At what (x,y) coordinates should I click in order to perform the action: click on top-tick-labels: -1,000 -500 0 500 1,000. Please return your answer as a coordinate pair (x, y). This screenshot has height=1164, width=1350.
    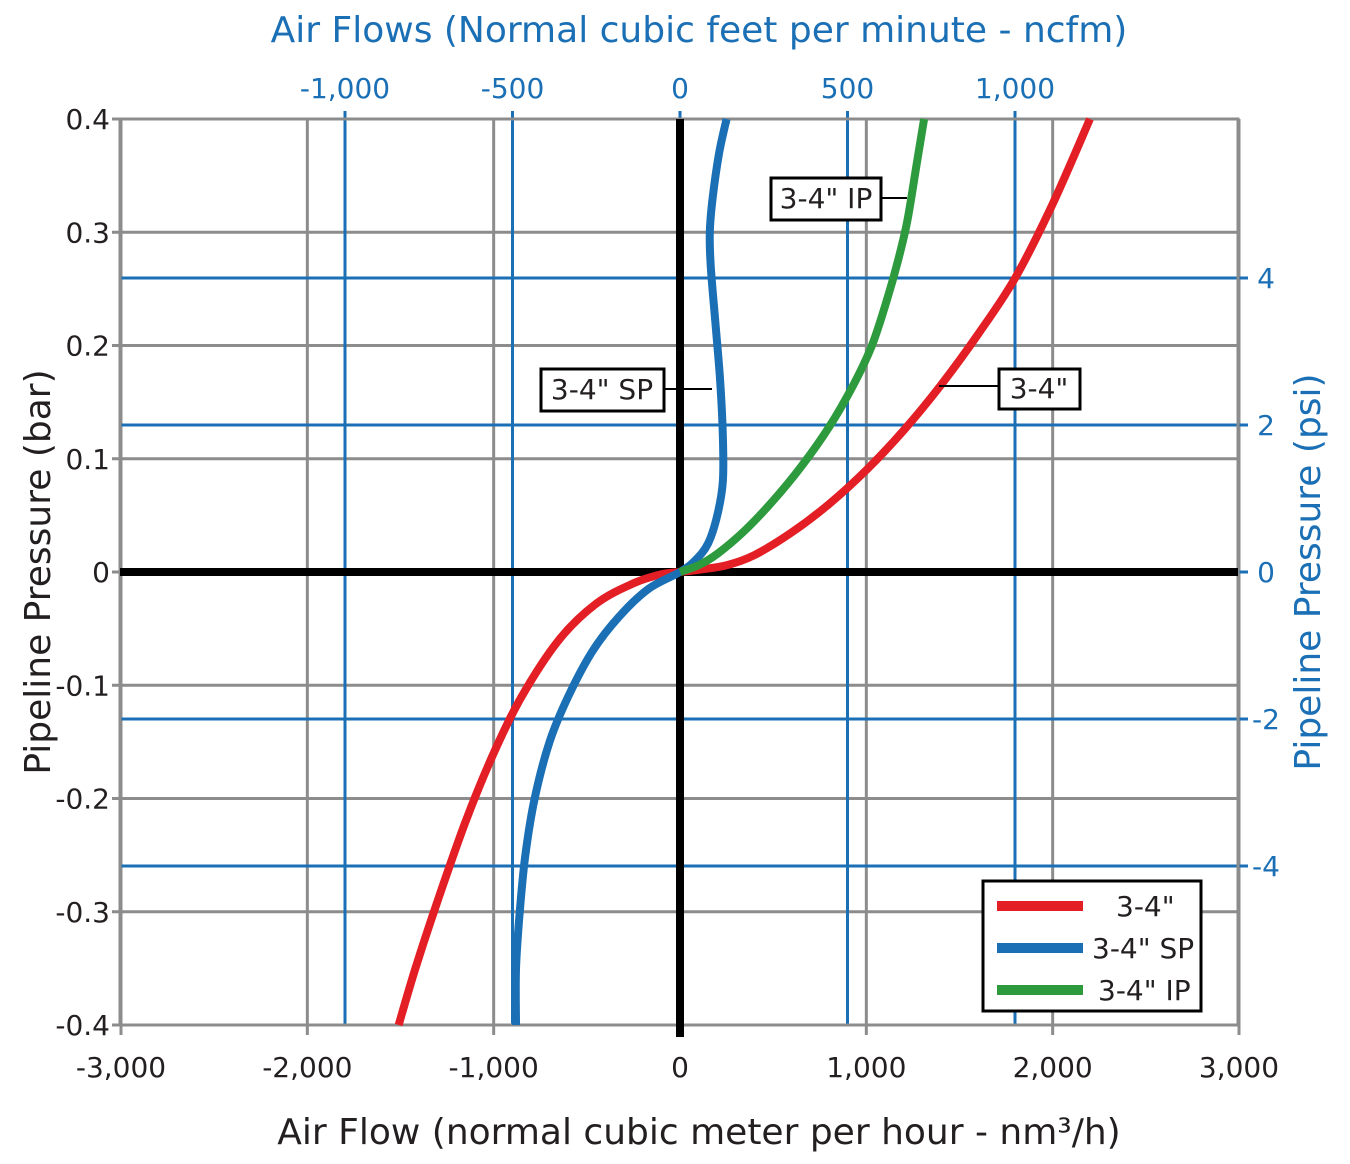
    Looking at the image, I should click on (677, 88).